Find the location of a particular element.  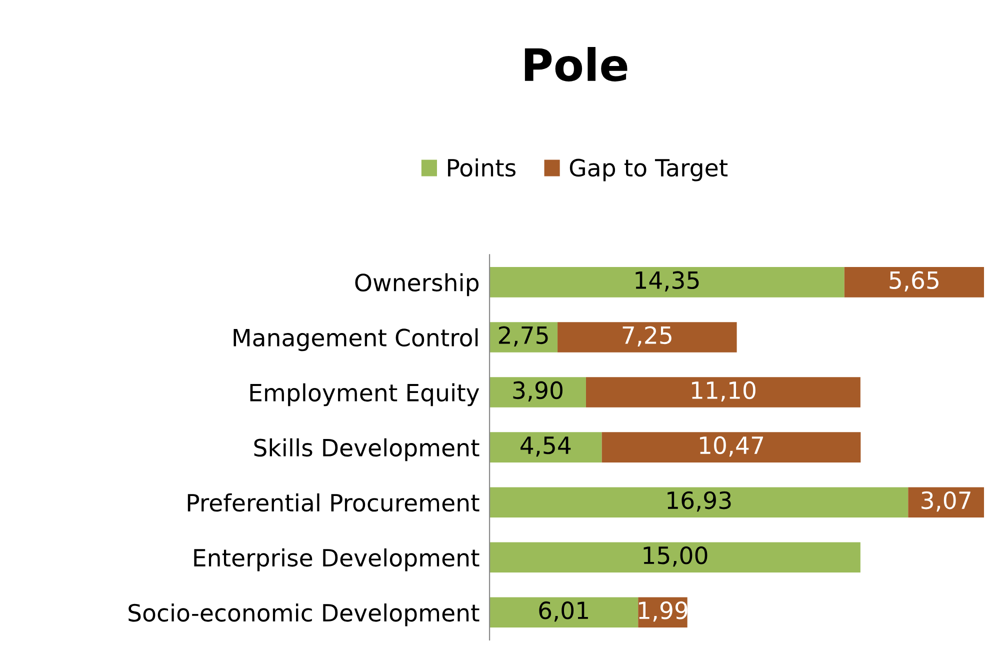

y-tick-label: Management Control is located at coordinates (356, 340).